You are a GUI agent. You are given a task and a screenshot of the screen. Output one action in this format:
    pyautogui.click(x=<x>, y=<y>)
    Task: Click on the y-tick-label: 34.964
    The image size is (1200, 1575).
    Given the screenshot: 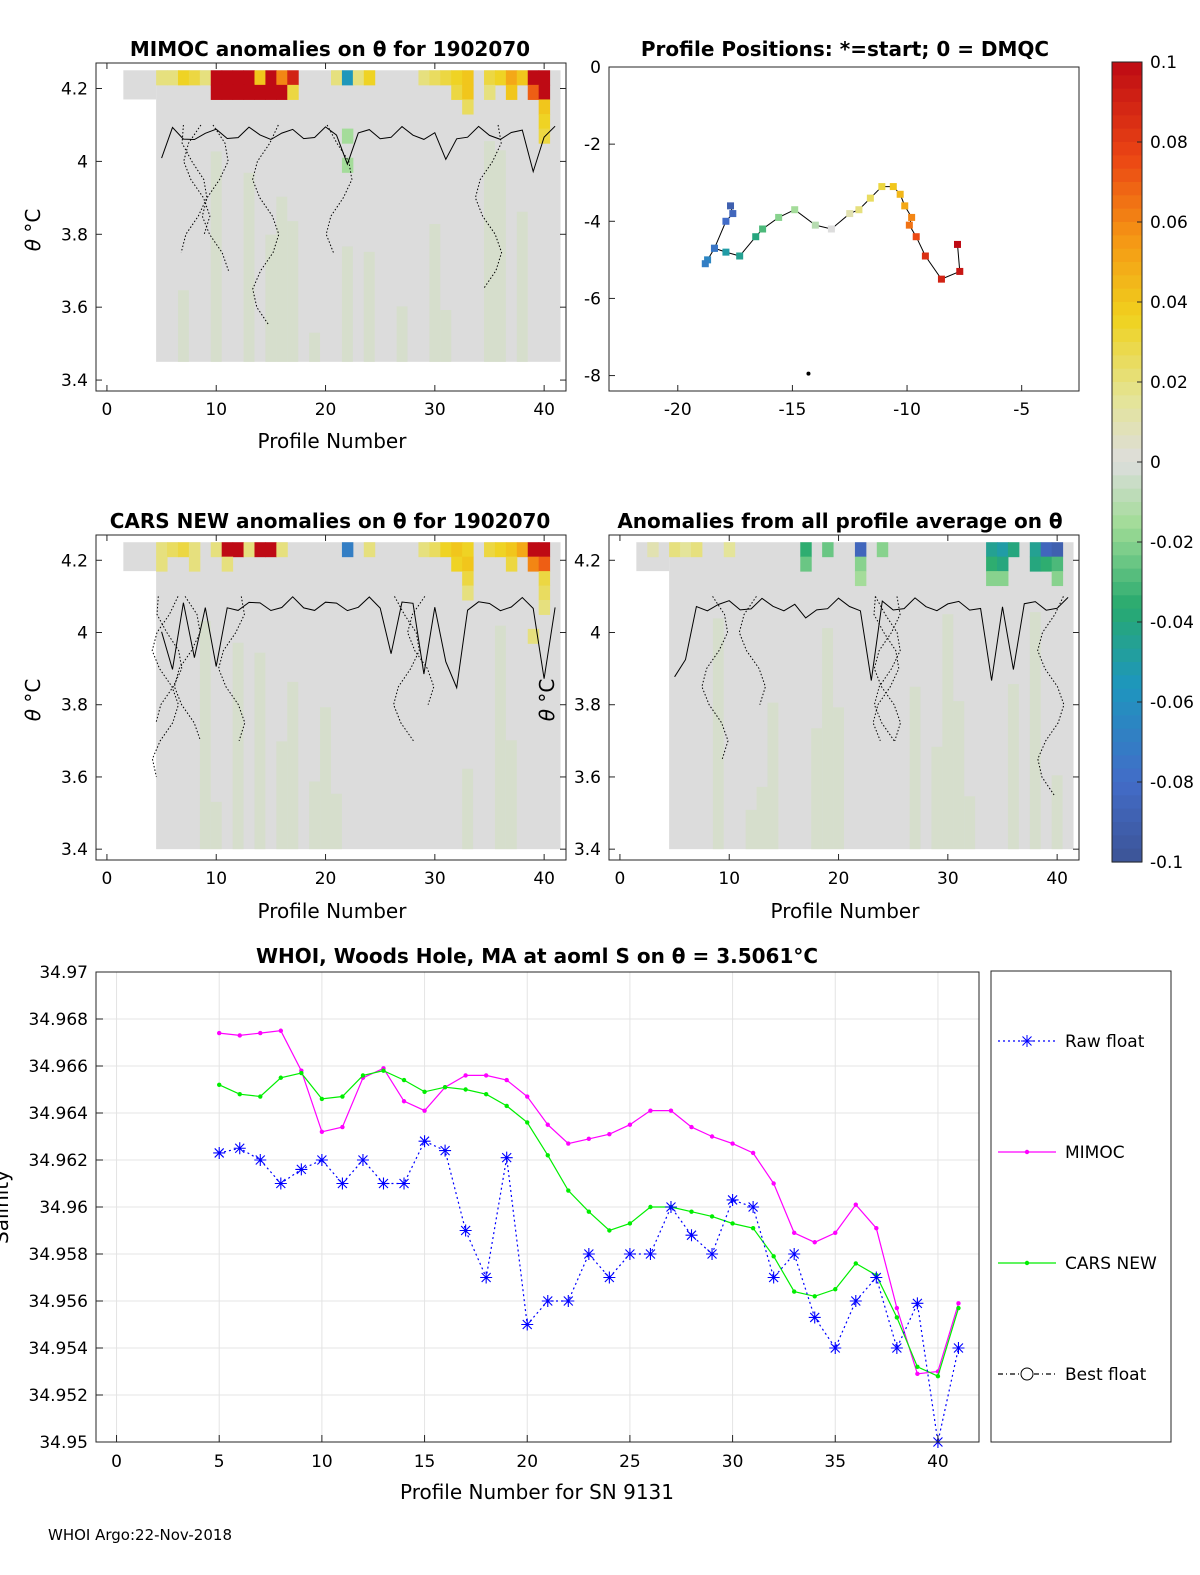 What is the action you would take?
    pyautogui.click(x=58, y=1114)
    